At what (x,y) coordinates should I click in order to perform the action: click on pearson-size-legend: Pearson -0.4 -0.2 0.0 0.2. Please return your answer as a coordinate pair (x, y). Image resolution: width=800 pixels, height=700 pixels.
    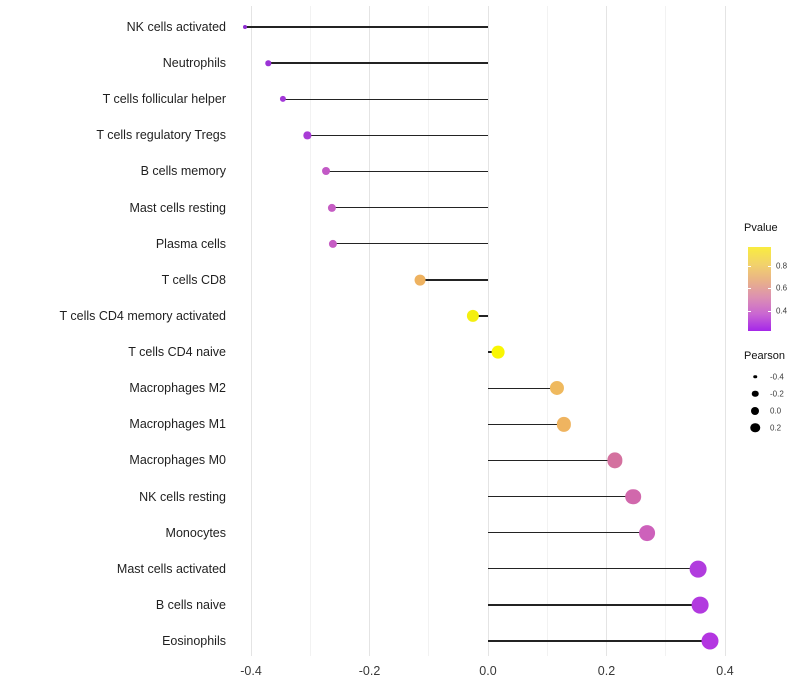
    Looking at the image, I should click on (772, 393).